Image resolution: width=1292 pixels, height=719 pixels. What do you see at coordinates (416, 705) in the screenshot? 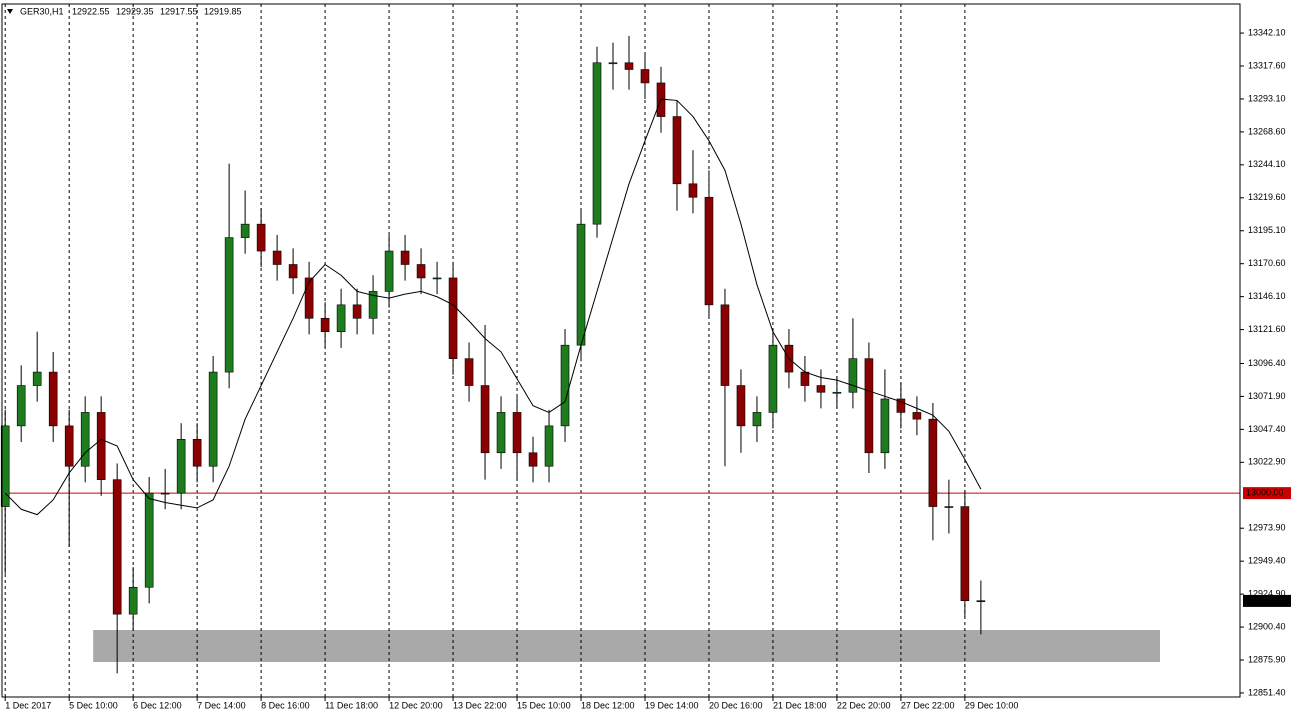
I see `x-tick-label: 12 Dec 20:00` at bounding box center [416, 705].